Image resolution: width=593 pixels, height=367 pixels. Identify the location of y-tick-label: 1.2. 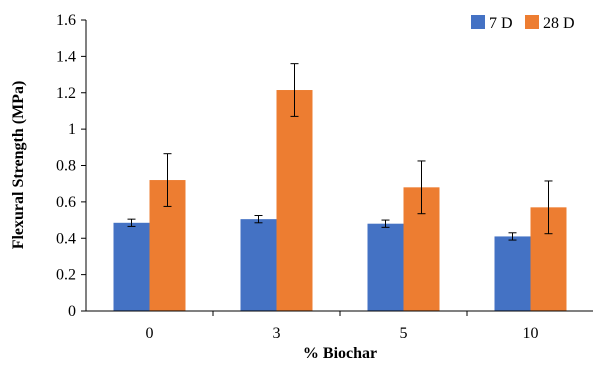
(66, 93).